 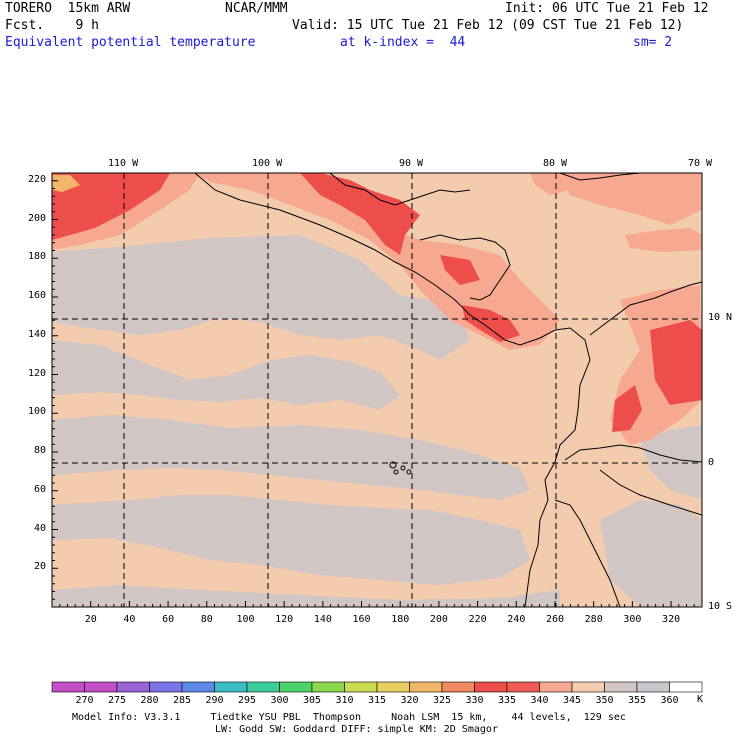 What do you see at coordinates (37, 218) in the screenshot?
I see `y-axis-label: 200` at bounding box center [37, 218].